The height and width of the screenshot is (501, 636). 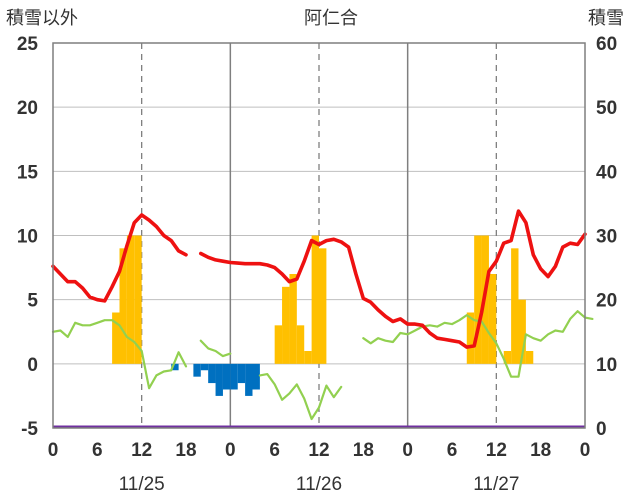 I want to click on right-tick-label: 40, so click(x=606, y=172).